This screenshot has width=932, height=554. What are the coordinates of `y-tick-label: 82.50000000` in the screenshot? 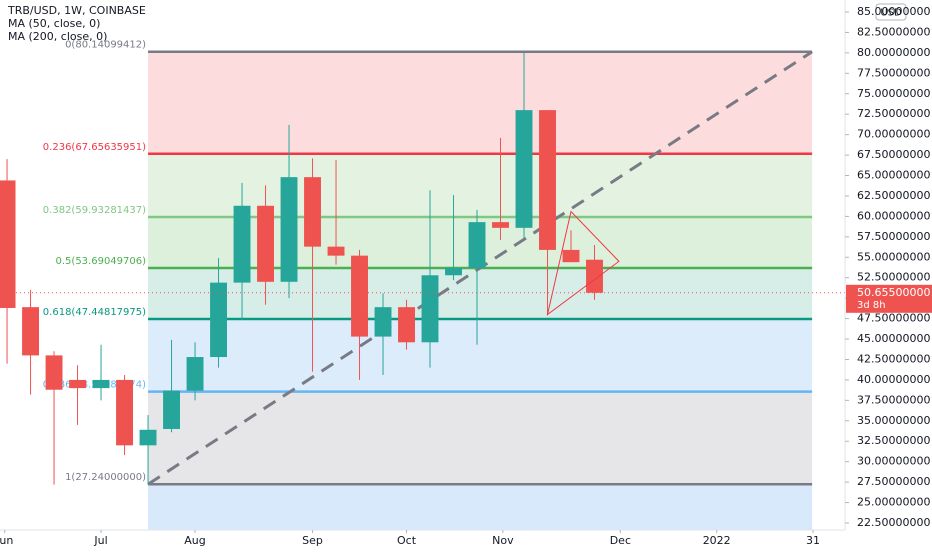 It's located at (893, 31).